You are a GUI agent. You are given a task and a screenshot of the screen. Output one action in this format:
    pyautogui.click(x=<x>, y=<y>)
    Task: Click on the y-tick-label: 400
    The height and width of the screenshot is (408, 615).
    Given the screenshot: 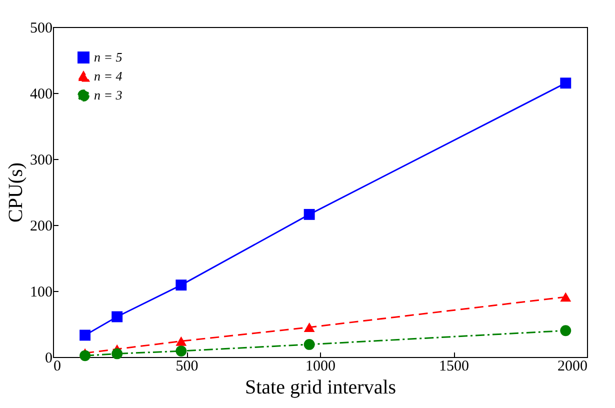 What is the action you would take?
    pyautogui.click(x=41, y=94)
    